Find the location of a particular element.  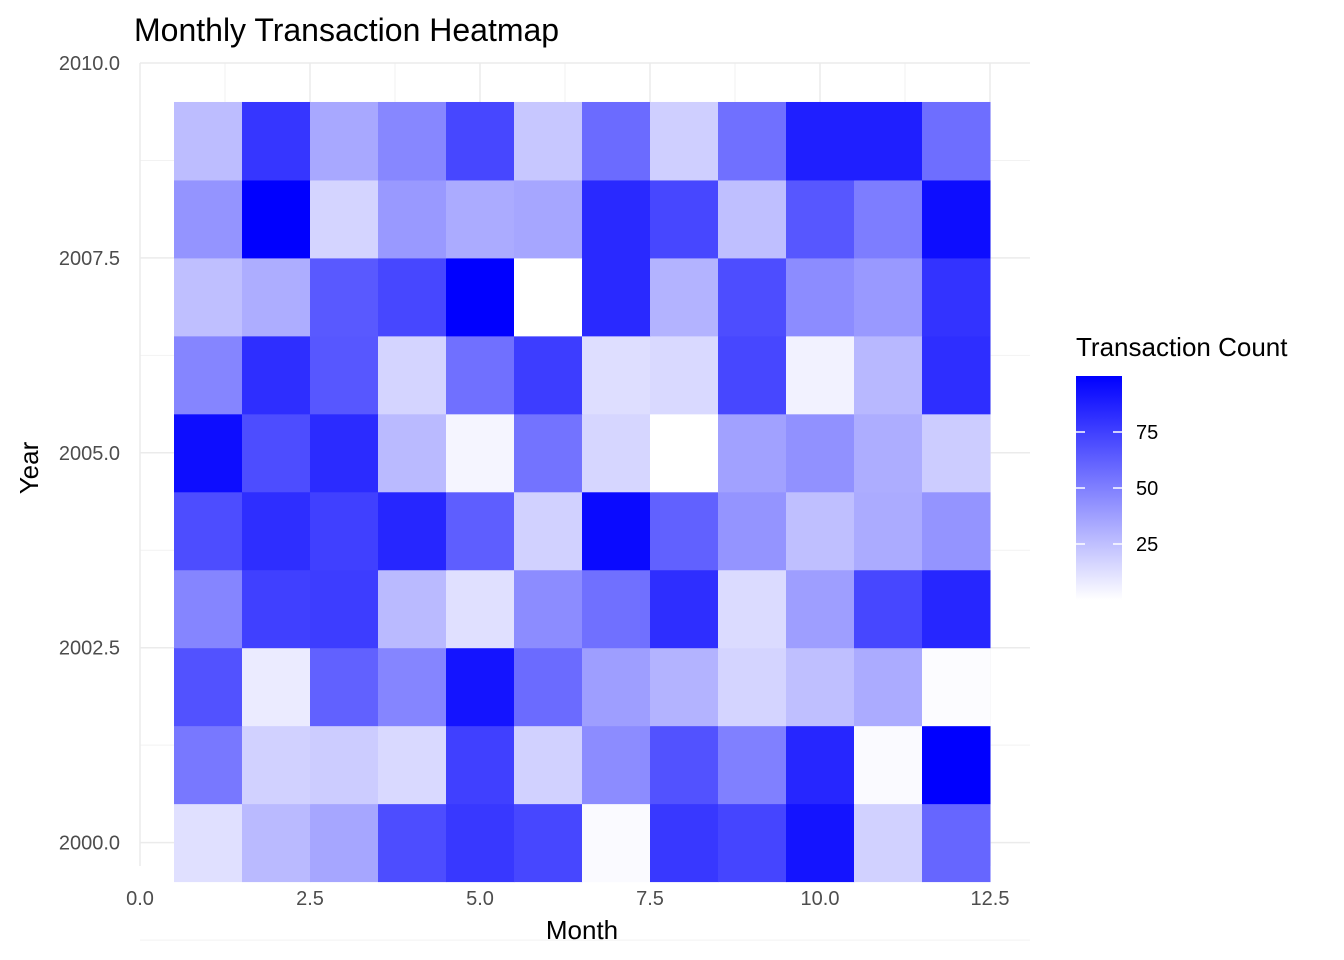

y-tick-label: 2007.5 is located at coordinates (89, 259).